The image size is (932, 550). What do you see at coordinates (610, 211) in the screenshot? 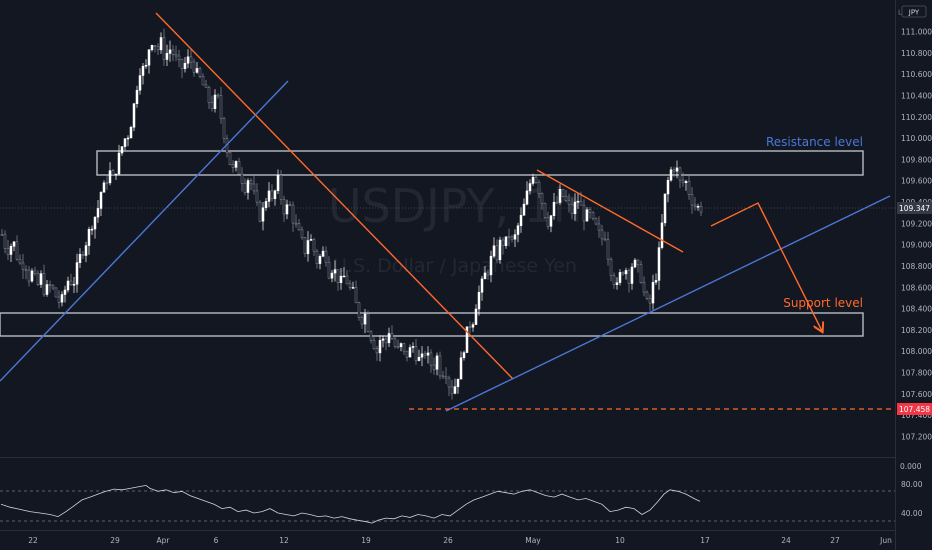
I see `short-descending-line` at bounding box center [610, 211].